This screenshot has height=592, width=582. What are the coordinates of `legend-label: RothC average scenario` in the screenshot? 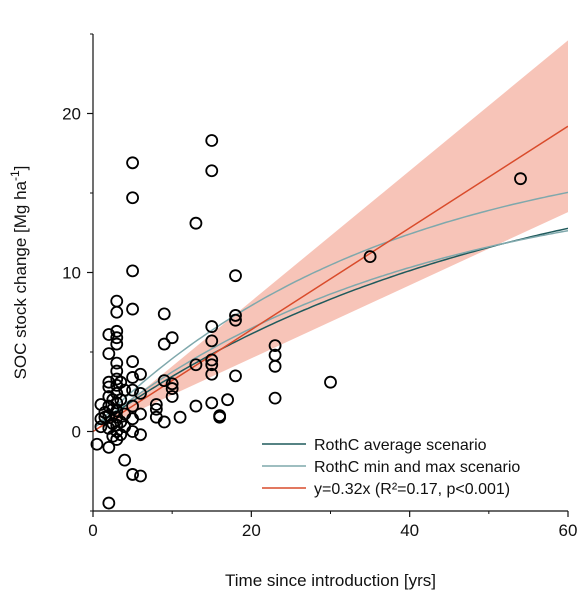 It's located at (400, 445).